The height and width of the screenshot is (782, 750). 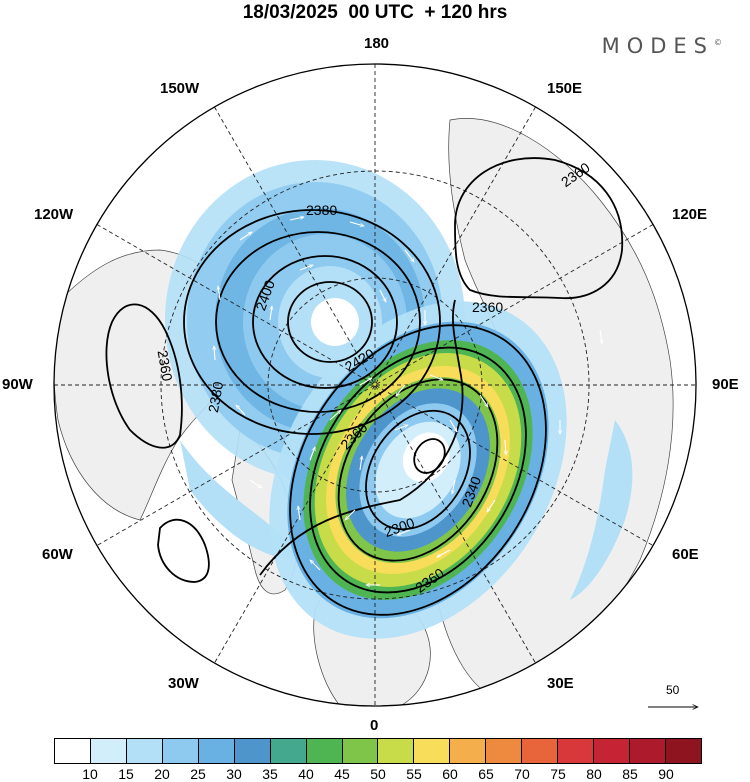 I want to click on reference-vector-arrow, so click(x=675, y=707).